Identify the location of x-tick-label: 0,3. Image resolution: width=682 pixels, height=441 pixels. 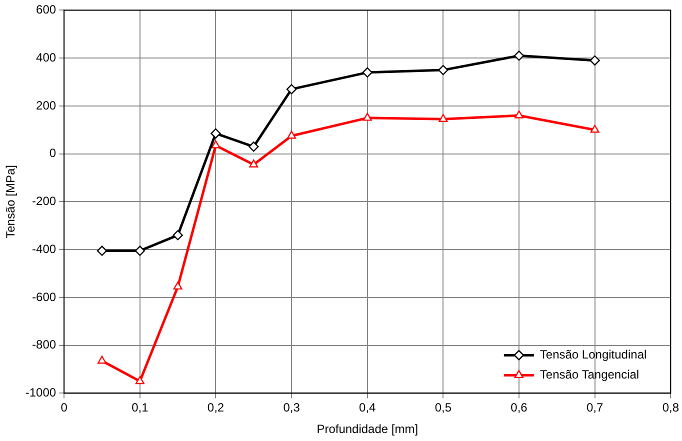
(291, 407).